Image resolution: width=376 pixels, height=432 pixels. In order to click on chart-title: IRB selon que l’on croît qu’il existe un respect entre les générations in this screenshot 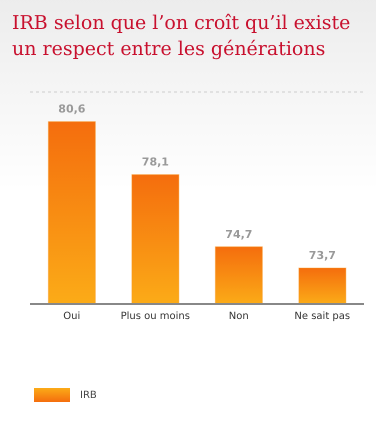, I will do `click(181, 36)`.